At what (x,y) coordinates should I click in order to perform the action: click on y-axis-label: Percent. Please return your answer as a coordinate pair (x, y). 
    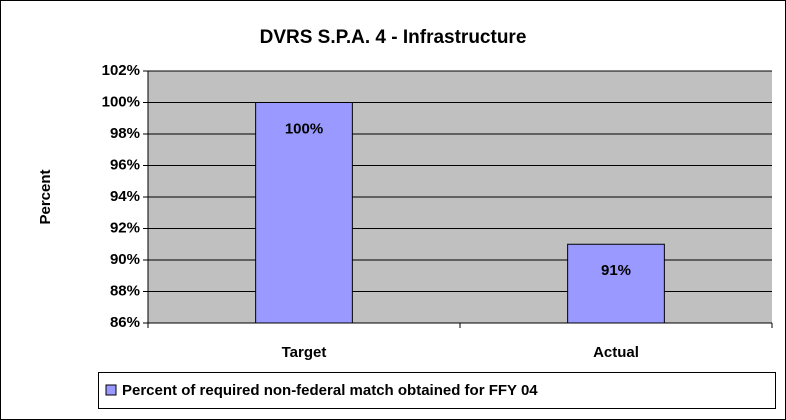
    Looking at the image, I should click on (45, 196).